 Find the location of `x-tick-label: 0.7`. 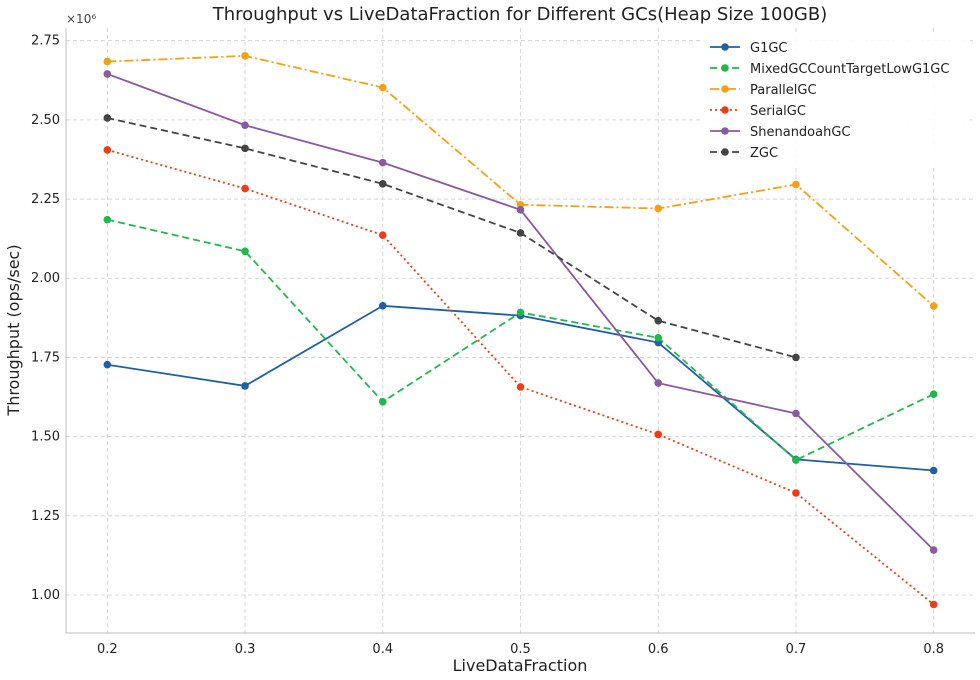

x-tick-label: 0.7 is located at coordinates (796, 649).